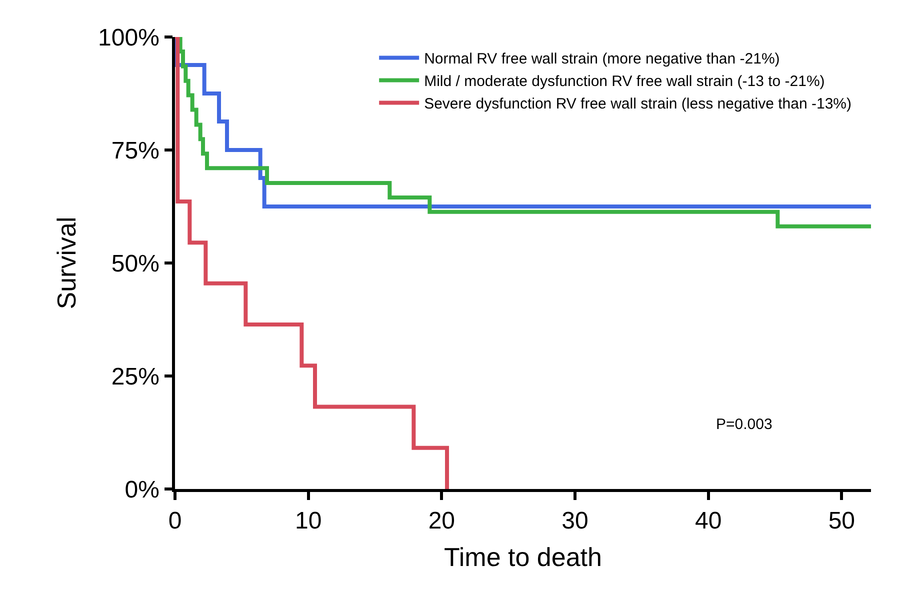 This screenshot has height=607, width=897. Describe the element at coordinates (575, 521) in the screenshot. I see `x-tick-label: 30` at that location.